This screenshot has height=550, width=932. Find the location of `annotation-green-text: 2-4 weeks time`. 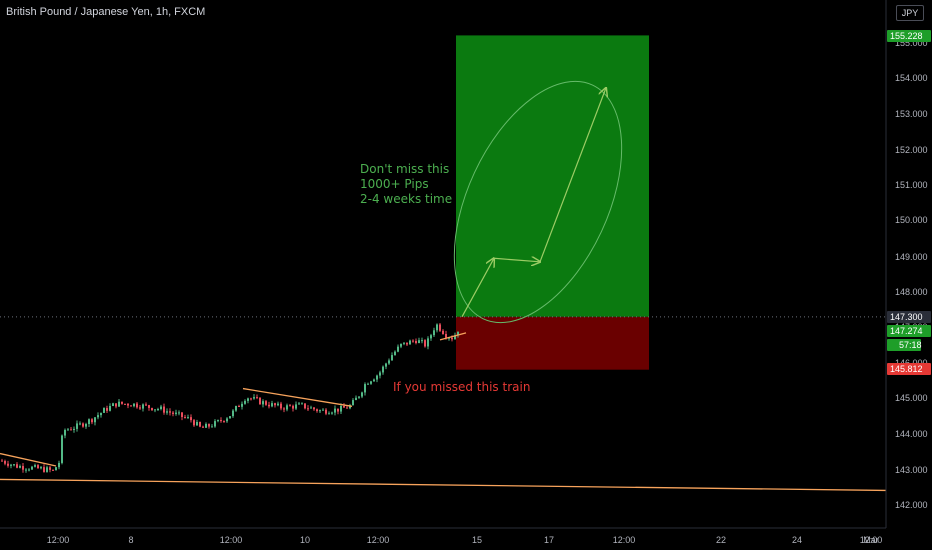

annotation-green-text: 2-4 weeks time is located at coordinates (406, 199).